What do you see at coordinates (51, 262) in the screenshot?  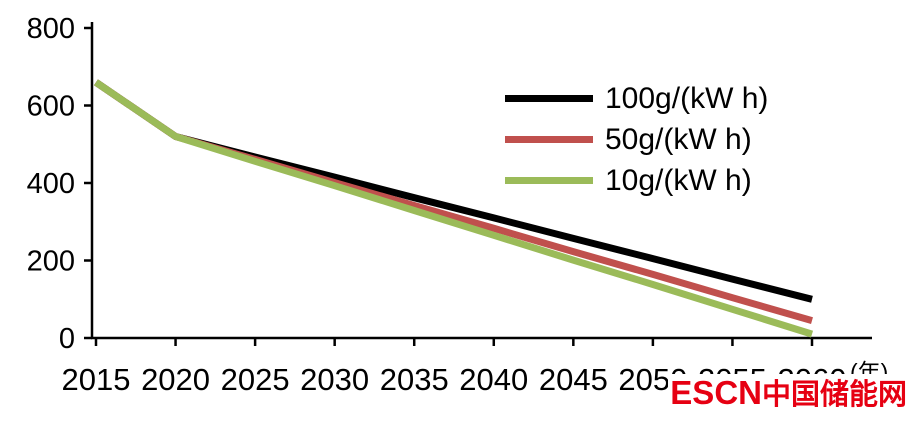 I see `y-tick-label: 200` at bounding box center [51, 262].